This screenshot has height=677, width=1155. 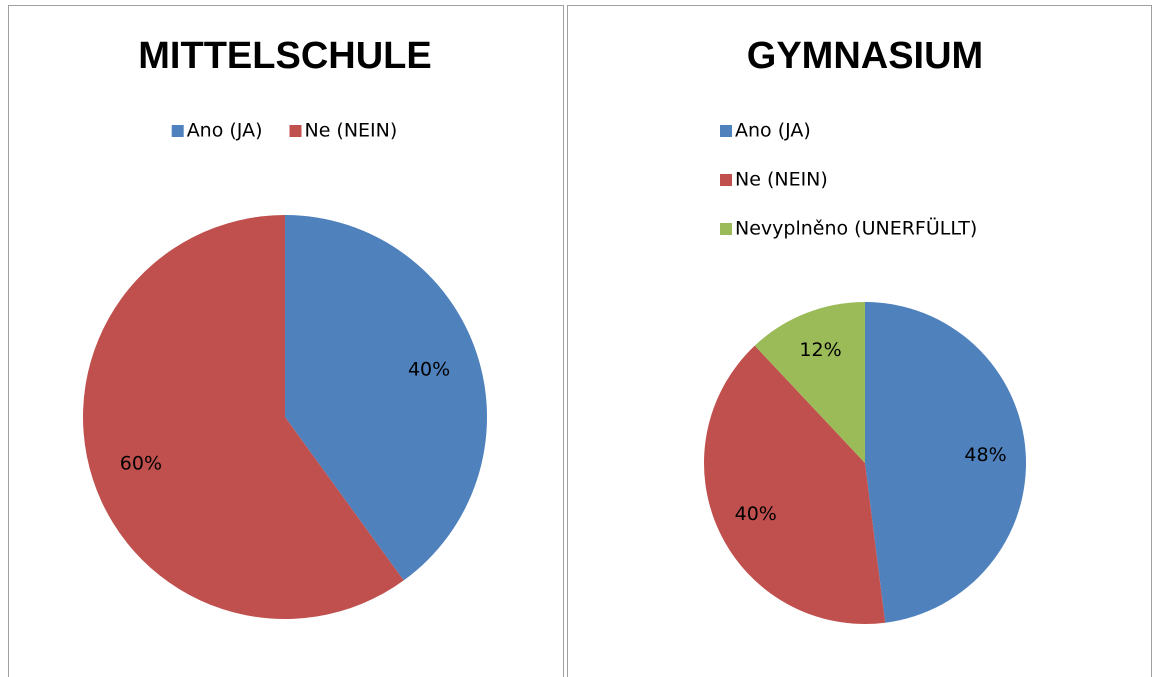 I want to click on data-label: 60%, so click(x=141, y=463).